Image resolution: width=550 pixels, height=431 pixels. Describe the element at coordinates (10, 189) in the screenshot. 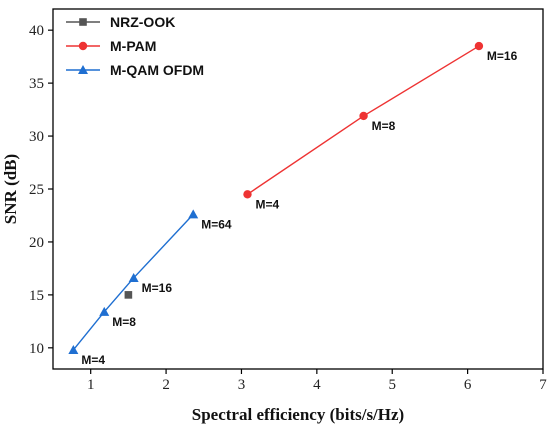

I see `y-axis-title: SNR (dB)` at that location.